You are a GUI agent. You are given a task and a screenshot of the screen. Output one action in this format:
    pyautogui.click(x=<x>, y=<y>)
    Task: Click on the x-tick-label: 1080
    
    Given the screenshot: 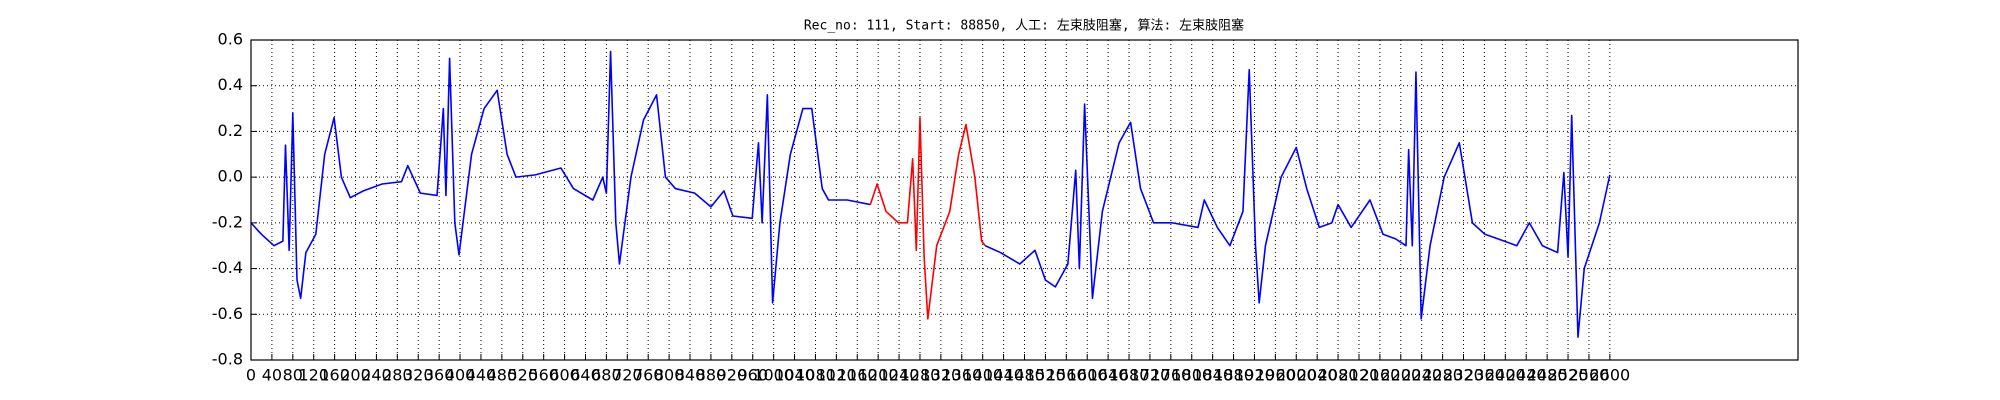 What is the action you would take?
    pyautogui.click(x=815, y=375)
    